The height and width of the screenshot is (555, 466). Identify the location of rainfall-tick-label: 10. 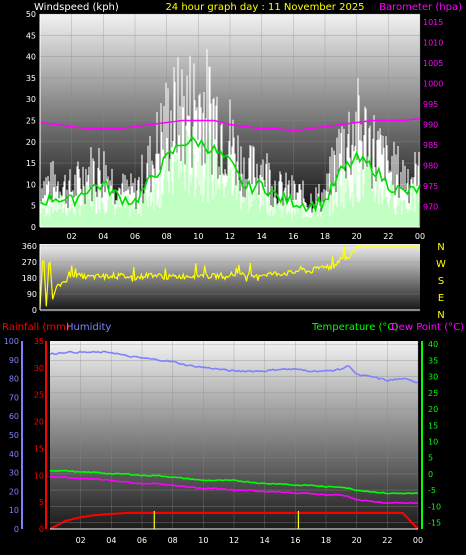
(39, 475).